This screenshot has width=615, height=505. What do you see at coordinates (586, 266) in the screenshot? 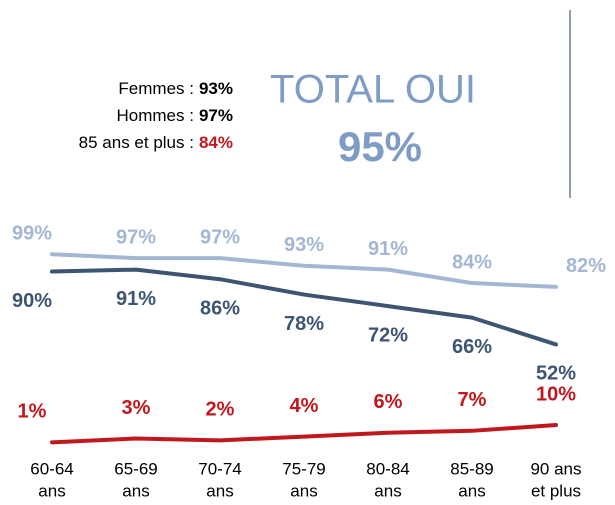
I see `data-label: 82%` at bounding box center [586, 266].